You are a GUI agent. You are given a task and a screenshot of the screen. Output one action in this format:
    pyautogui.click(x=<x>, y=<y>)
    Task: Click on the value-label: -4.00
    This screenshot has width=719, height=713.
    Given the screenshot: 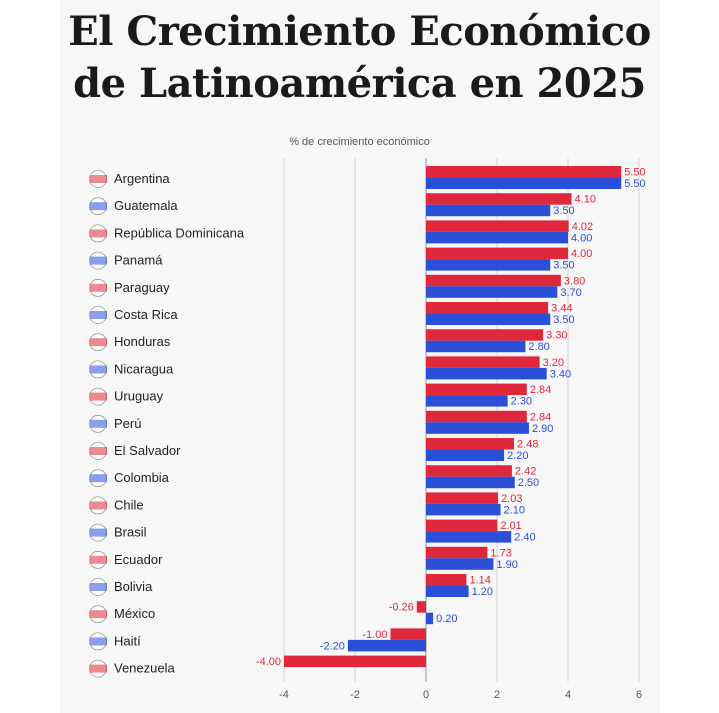 What is the action you would take?
    pyautogui.click(x=268, y=662)
    